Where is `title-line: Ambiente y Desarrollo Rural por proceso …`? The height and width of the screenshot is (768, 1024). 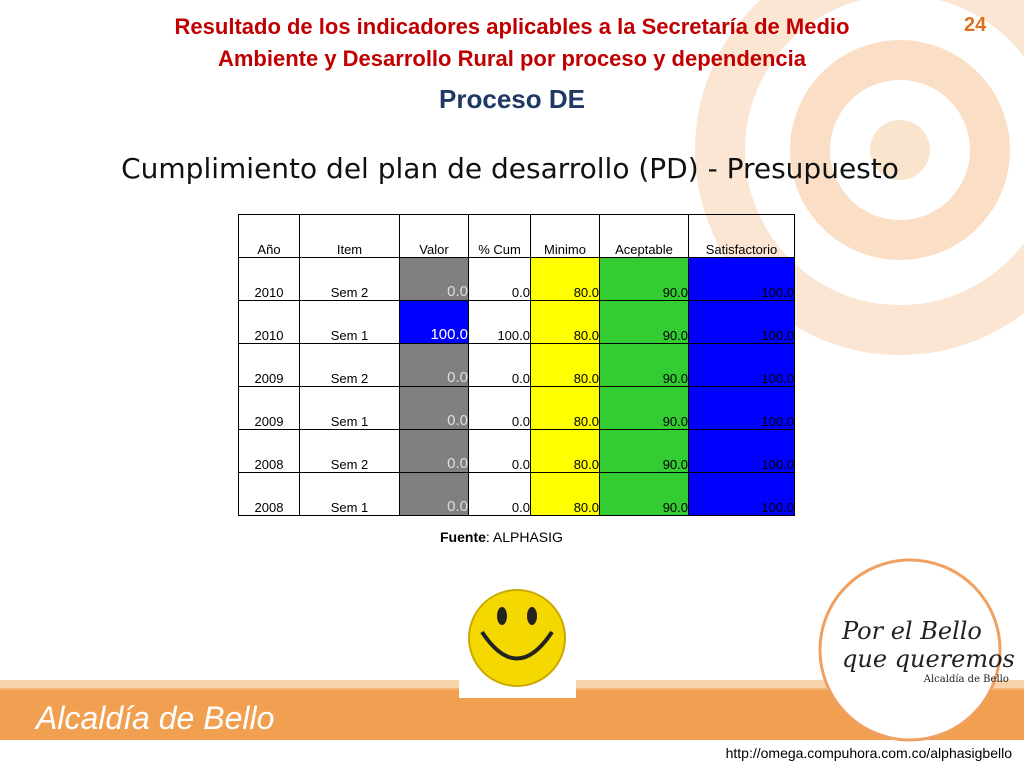
title-line: Ambiente y Desarrollo Rural por proceso … is located at coordinates (512, 58).